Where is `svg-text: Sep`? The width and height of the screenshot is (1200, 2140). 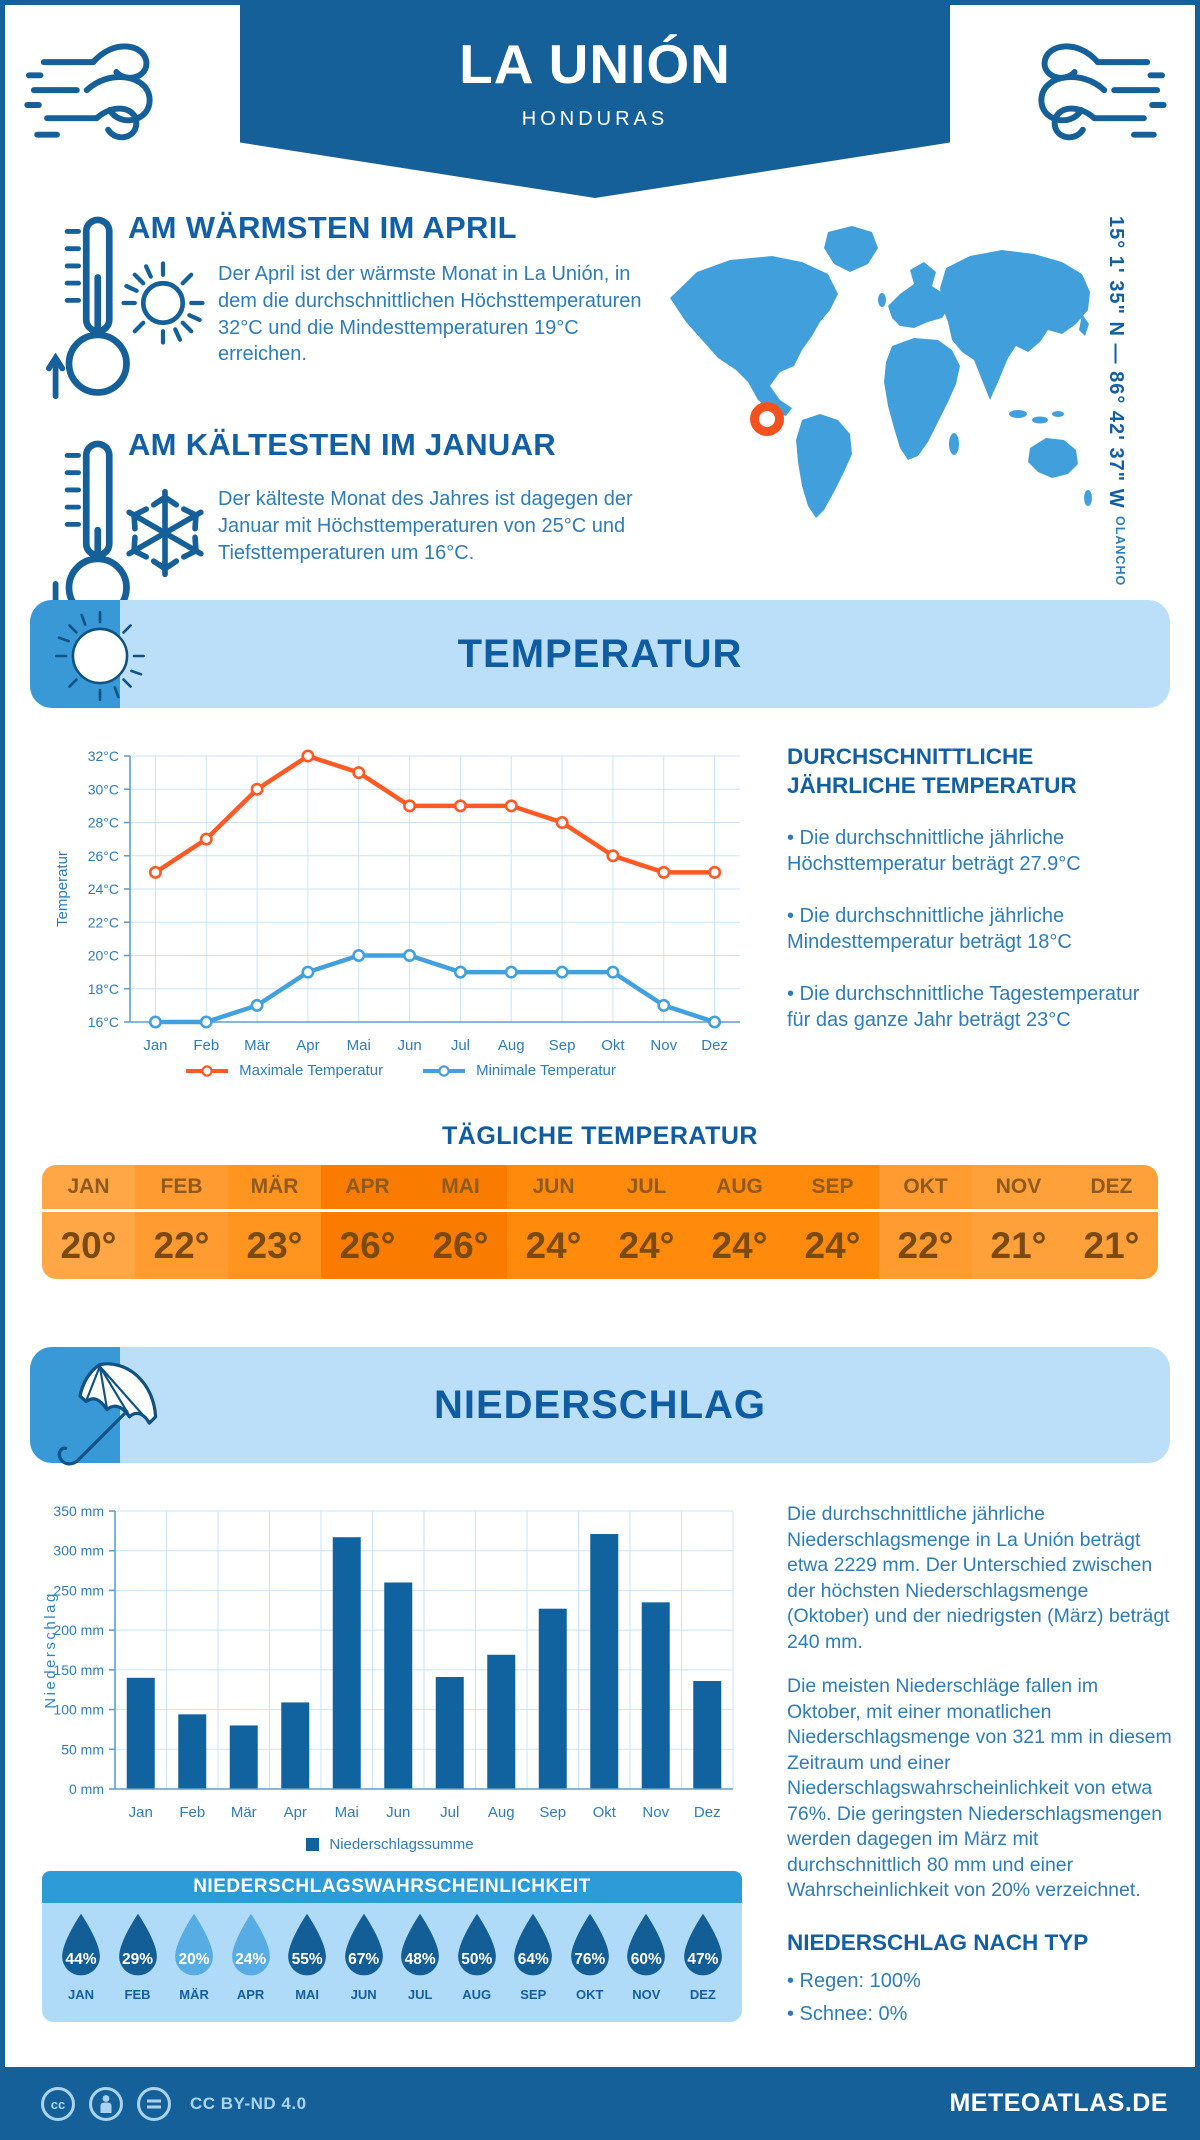
svg-text: Sep is located at coordinates (552, 1812).